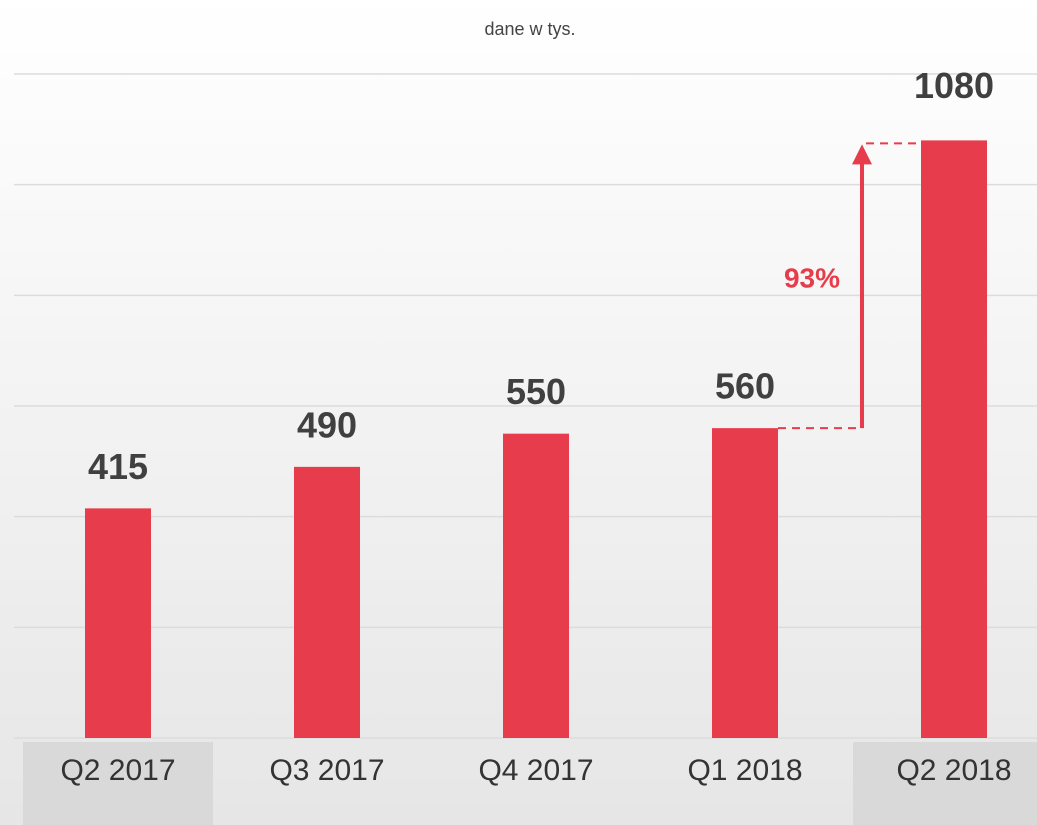 This screenshot has width=1037, height=825. What do you see at coordinates (745, 386) in the screenshot?
I see `data-label: 560` at bounding box center [745, 386].